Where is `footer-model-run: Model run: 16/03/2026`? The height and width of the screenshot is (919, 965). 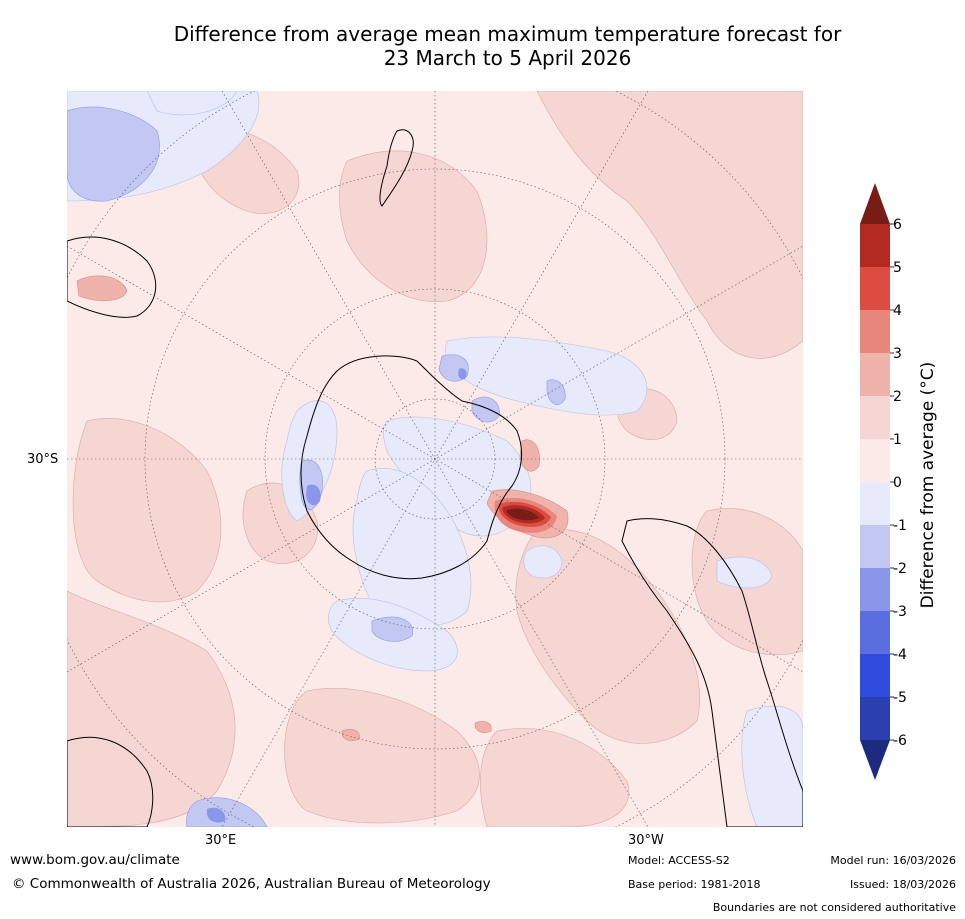 footer-model-run: Model run: 16/03/2026 is located at coordinates (893, 860).